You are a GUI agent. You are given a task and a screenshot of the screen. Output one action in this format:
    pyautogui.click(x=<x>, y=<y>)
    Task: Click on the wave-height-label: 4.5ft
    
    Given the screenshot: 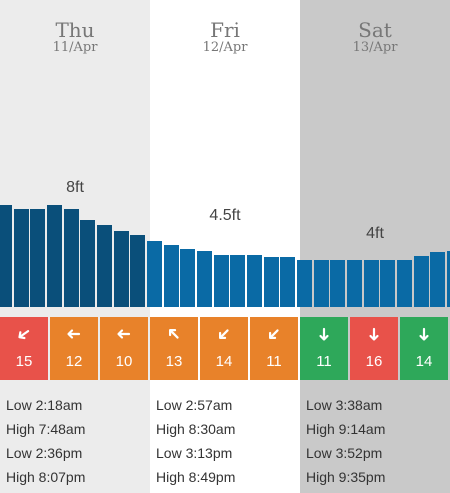 What is the action you would take?
    pyautogui.click(x=225, y=215)
    